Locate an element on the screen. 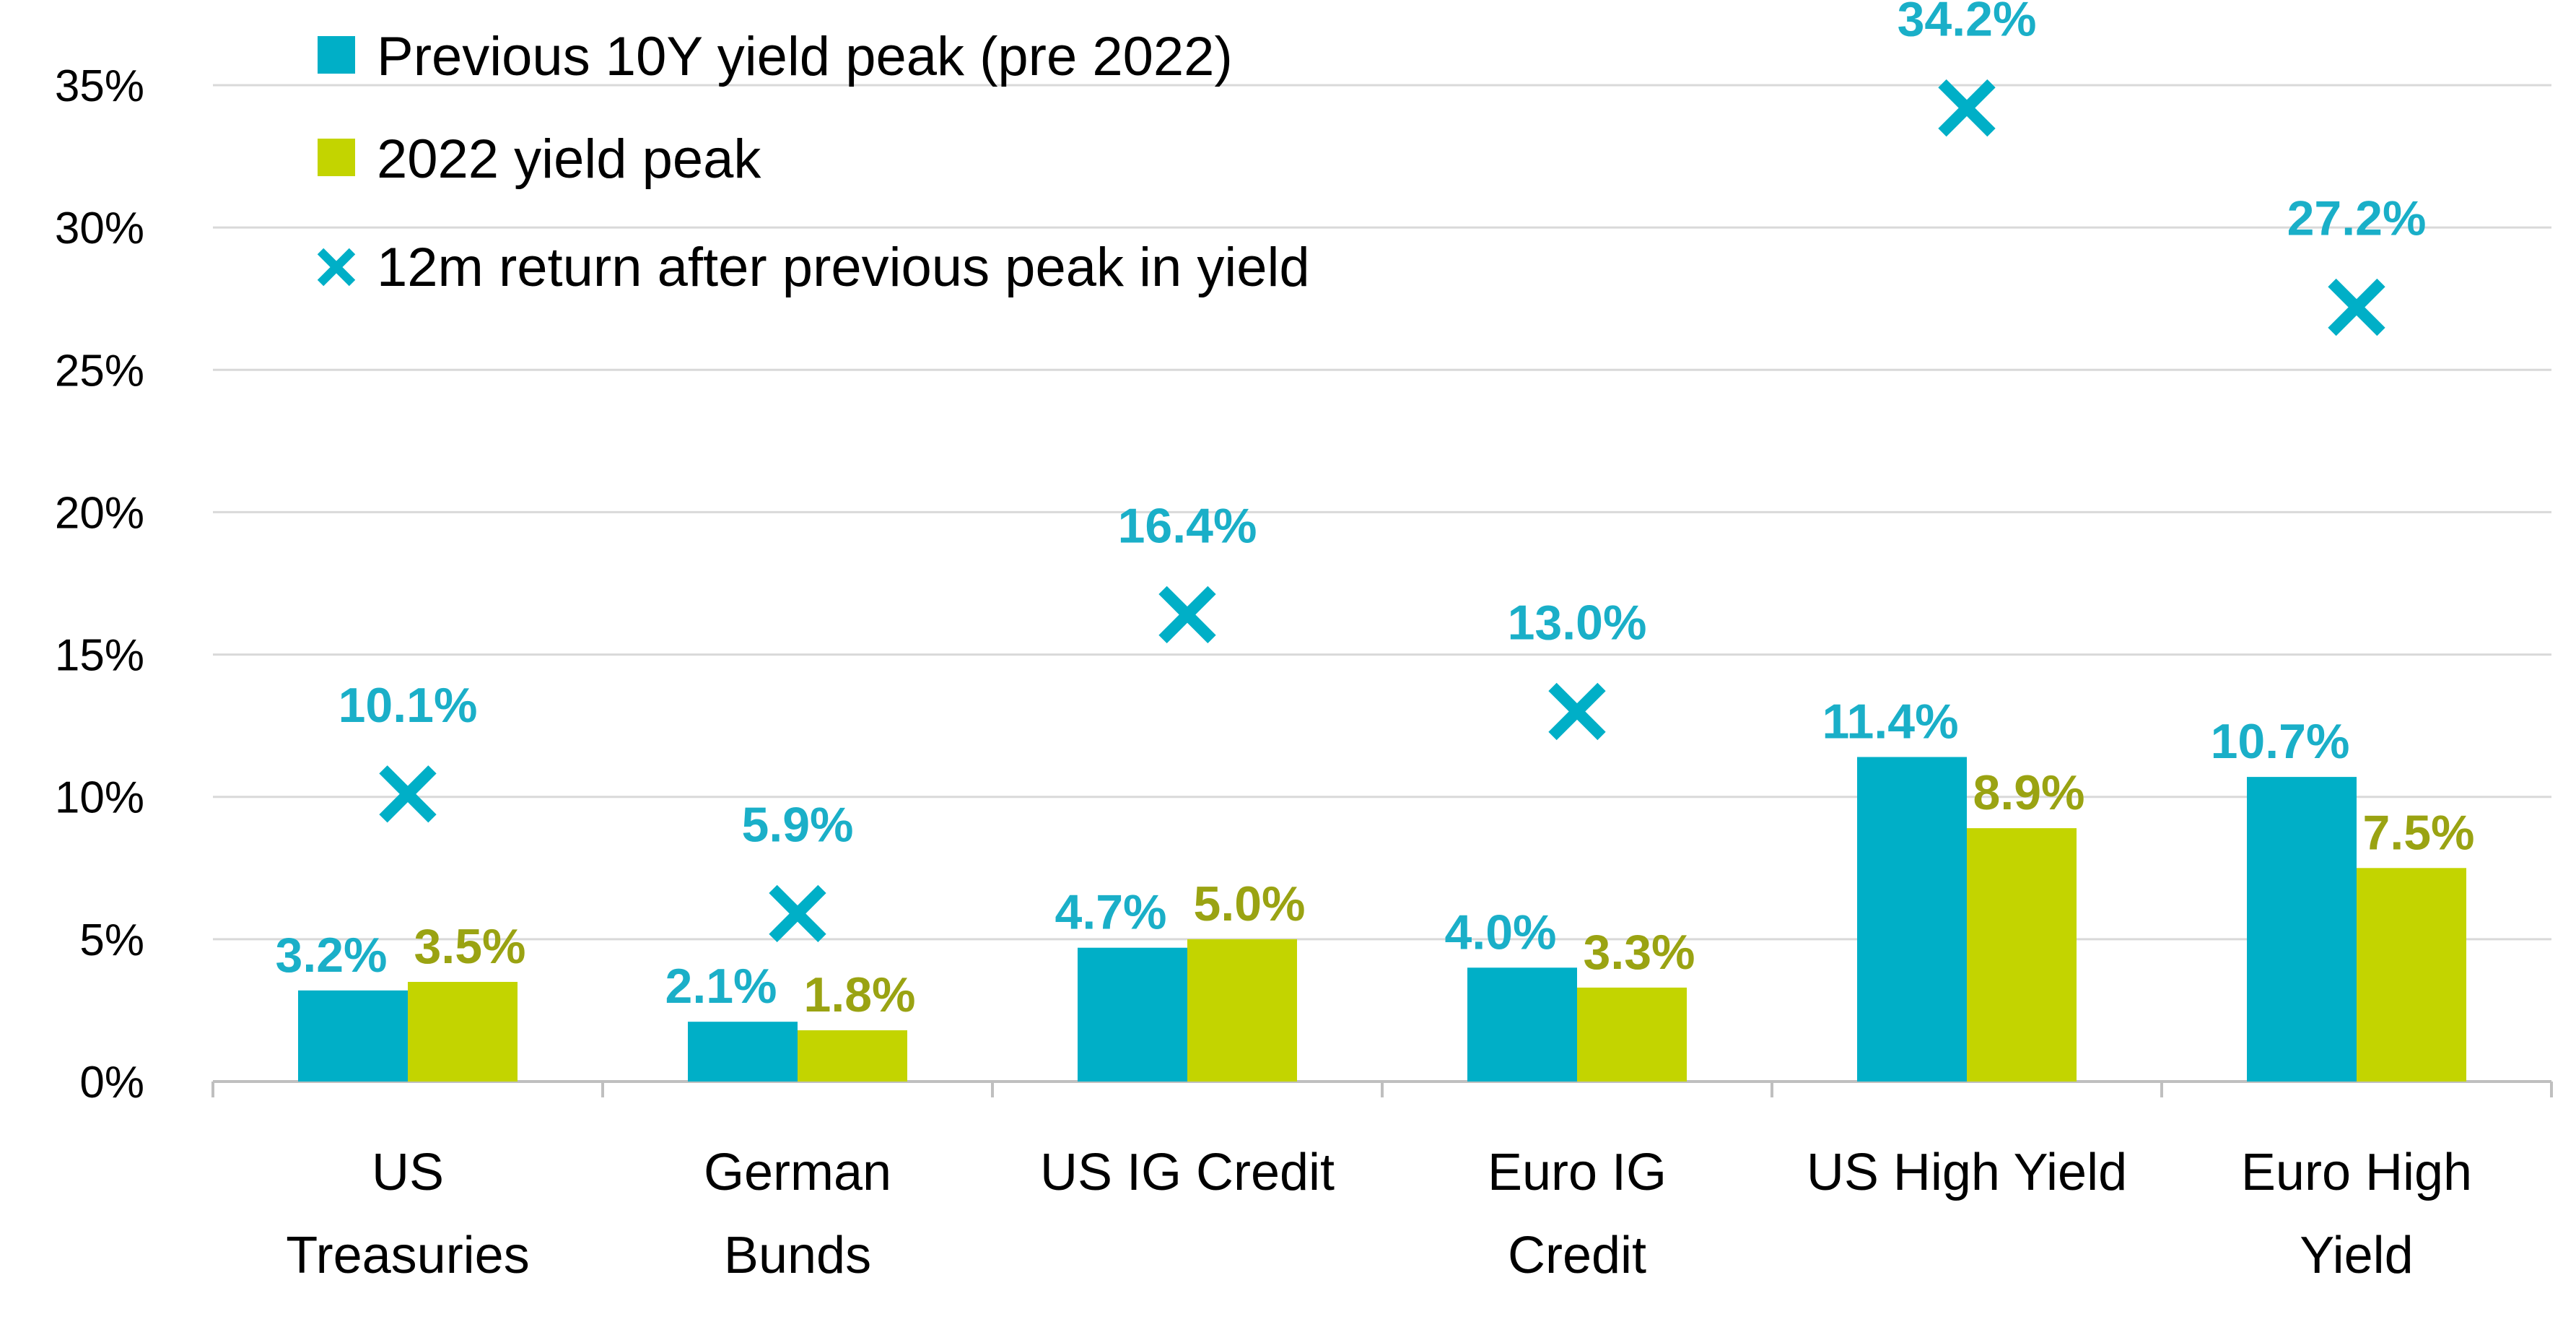 This screenshot has height=1327, width=2576. x-tick-label: US is located at coordinates (408, 1172).